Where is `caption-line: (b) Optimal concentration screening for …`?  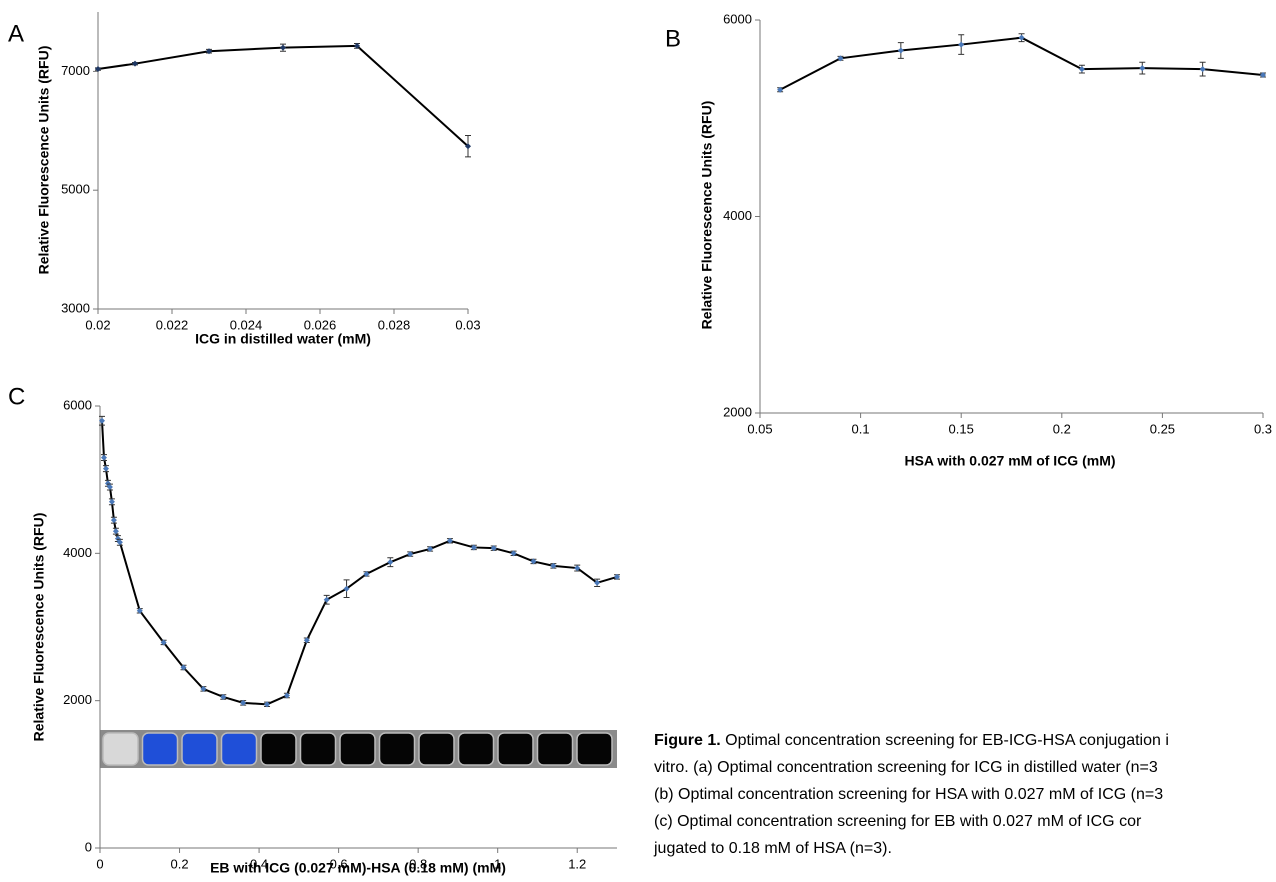 caption-line: (b) Optimal concentration screening for … is located at coordinates (908, 794).